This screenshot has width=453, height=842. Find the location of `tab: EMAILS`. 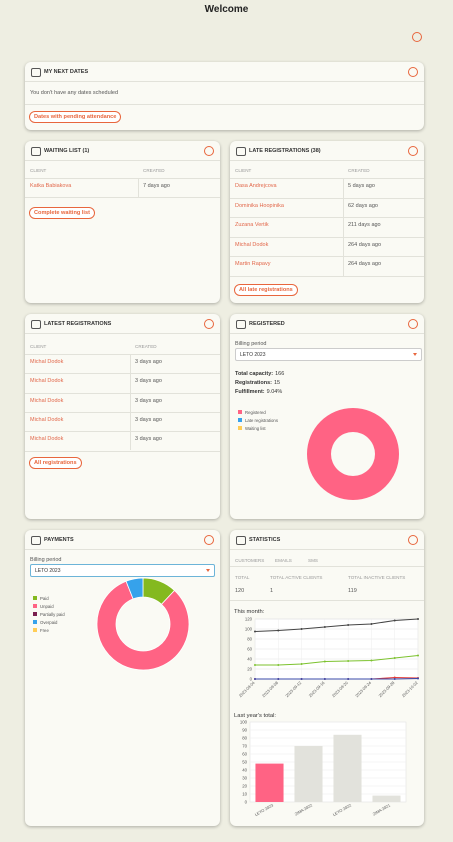

tab: EMAILS is located at coordinates (283, 560).